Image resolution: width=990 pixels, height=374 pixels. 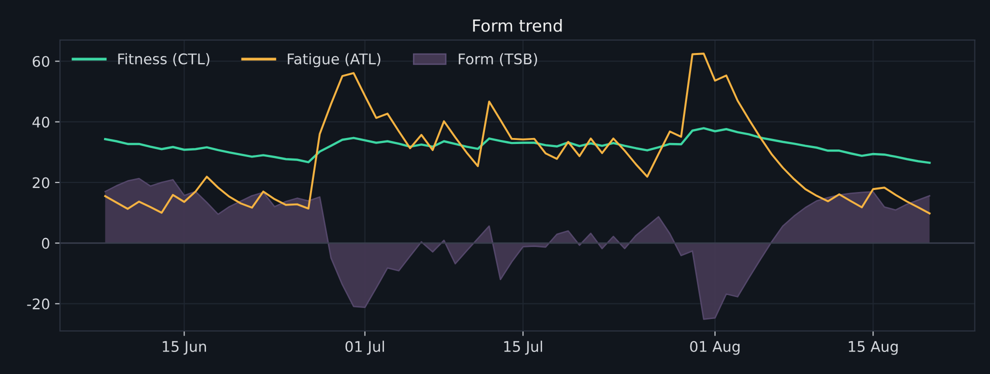 What do you see at coordinates (364, 347) in the screenshot?
I see `x-tick-label: 01 Jul` at bounding box center [364, 347].